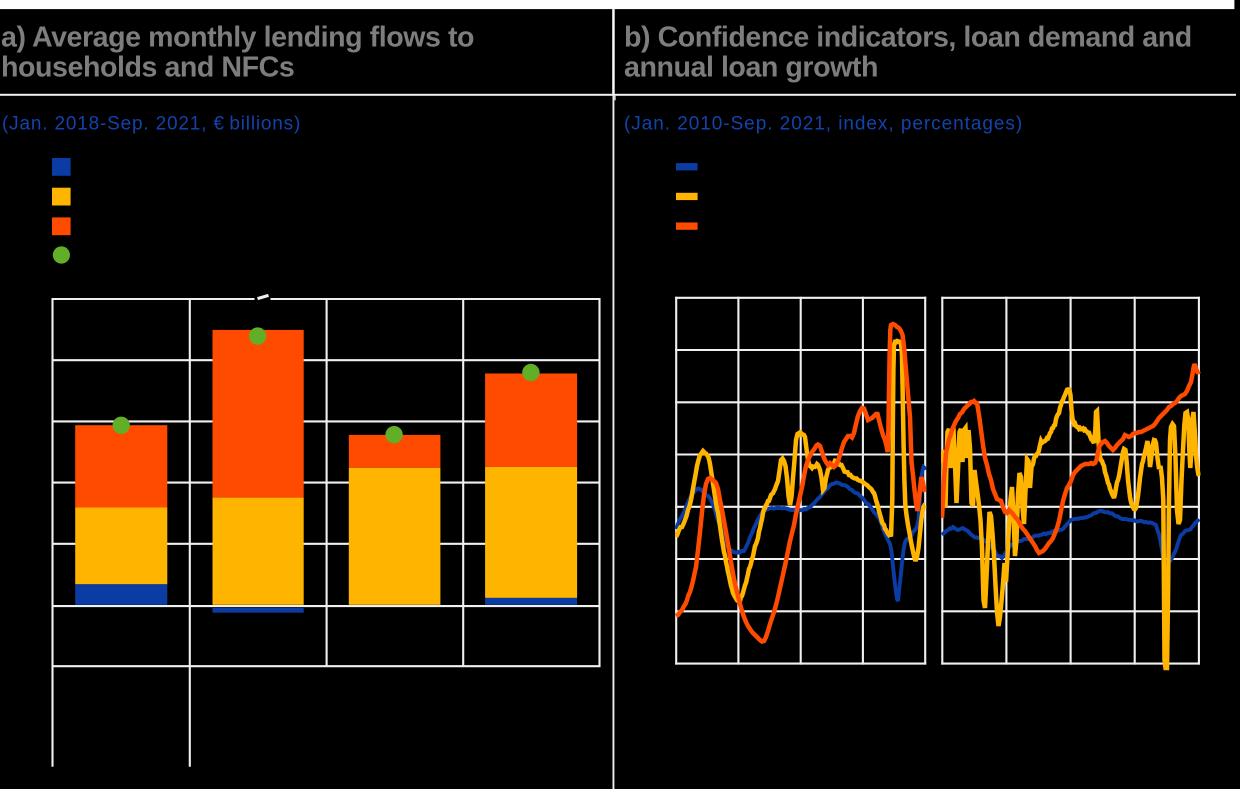  Describe the element at coordinates (147, 68) in the screenshot. I see `svg-text: households and NFCs` at that location.